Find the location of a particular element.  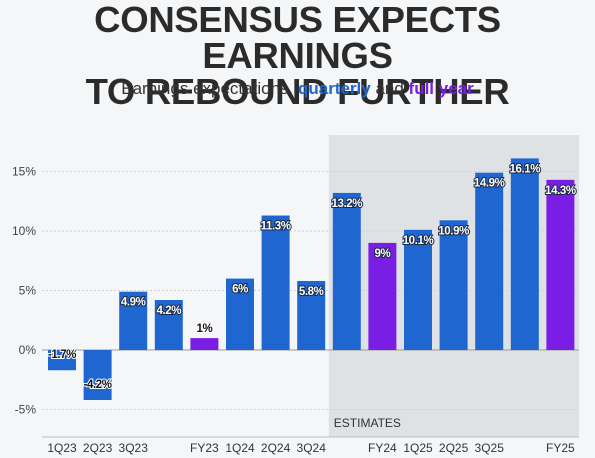

bar-value-label: 4.9% is located at coordinates (133, 303).